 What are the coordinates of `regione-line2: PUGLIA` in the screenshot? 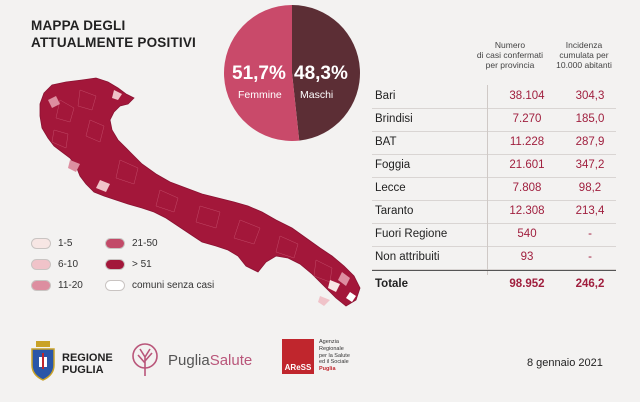 It's located at (83, 370).